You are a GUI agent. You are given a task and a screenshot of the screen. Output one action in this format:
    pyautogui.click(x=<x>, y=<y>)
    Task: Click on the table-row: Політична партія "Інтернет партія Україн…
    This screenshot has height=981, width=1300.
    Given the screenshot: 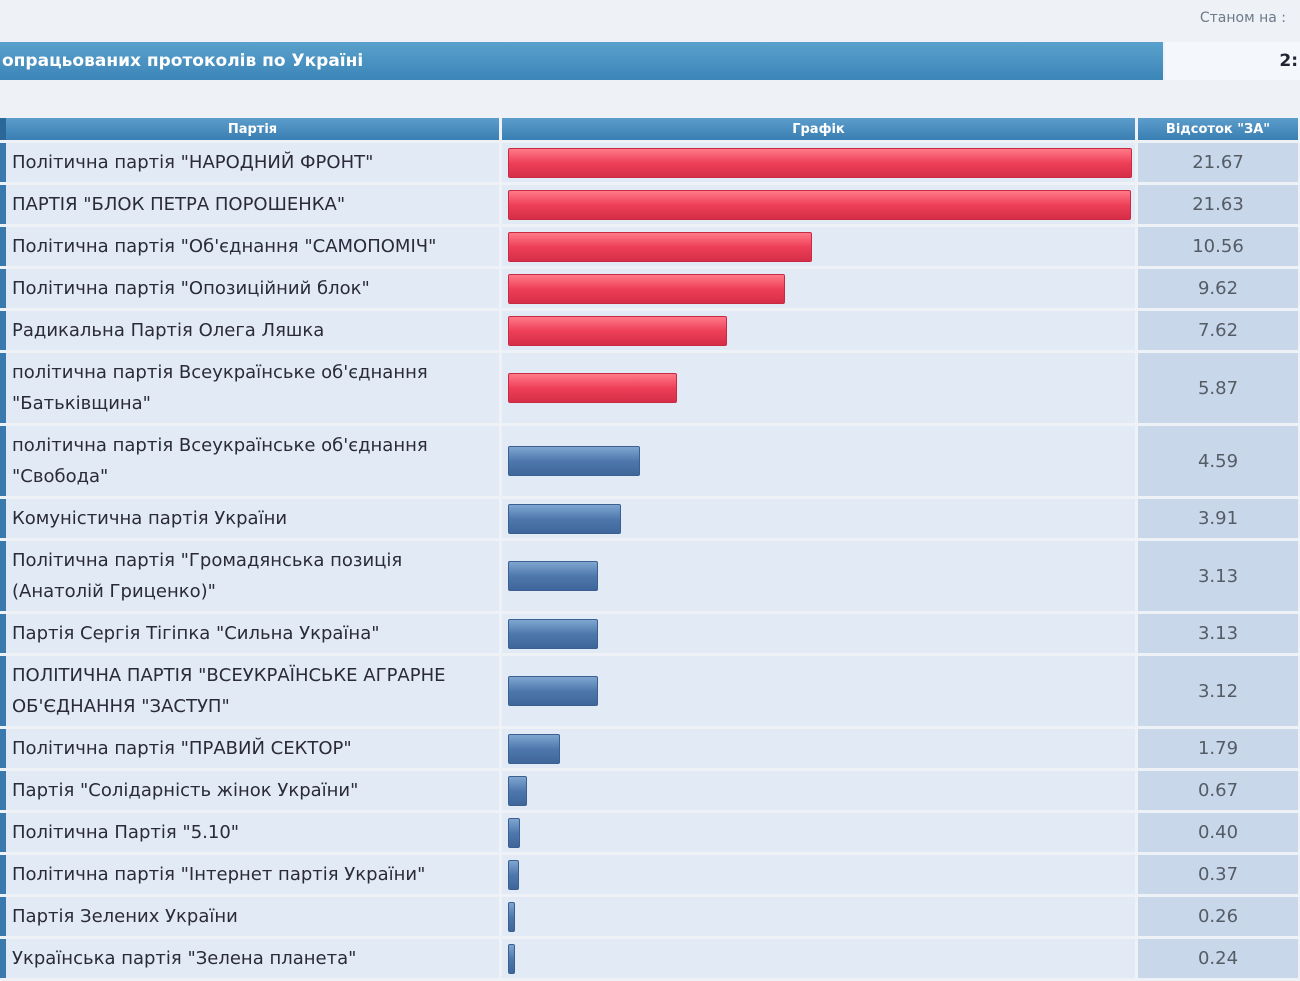 What is the action you would take?
    pyautogui.click(x=649, y=874)
    